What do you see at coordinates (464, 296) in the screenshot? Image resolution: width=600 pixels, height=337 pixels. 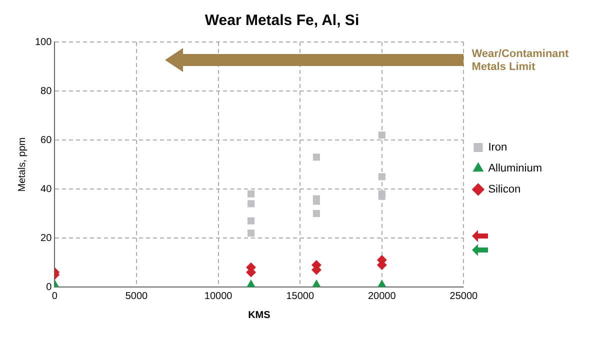 I see `x-tick-label: 25000` at bounding box center [464, 296].